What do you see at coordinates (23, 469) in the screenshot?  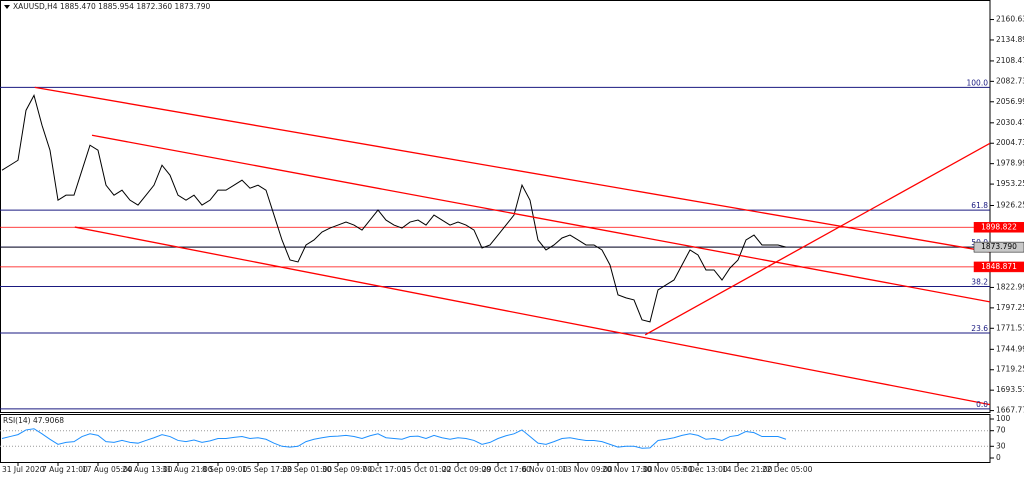 I see `x-tick-label: 31 Jul 2020` at bounding box center [23, 469].